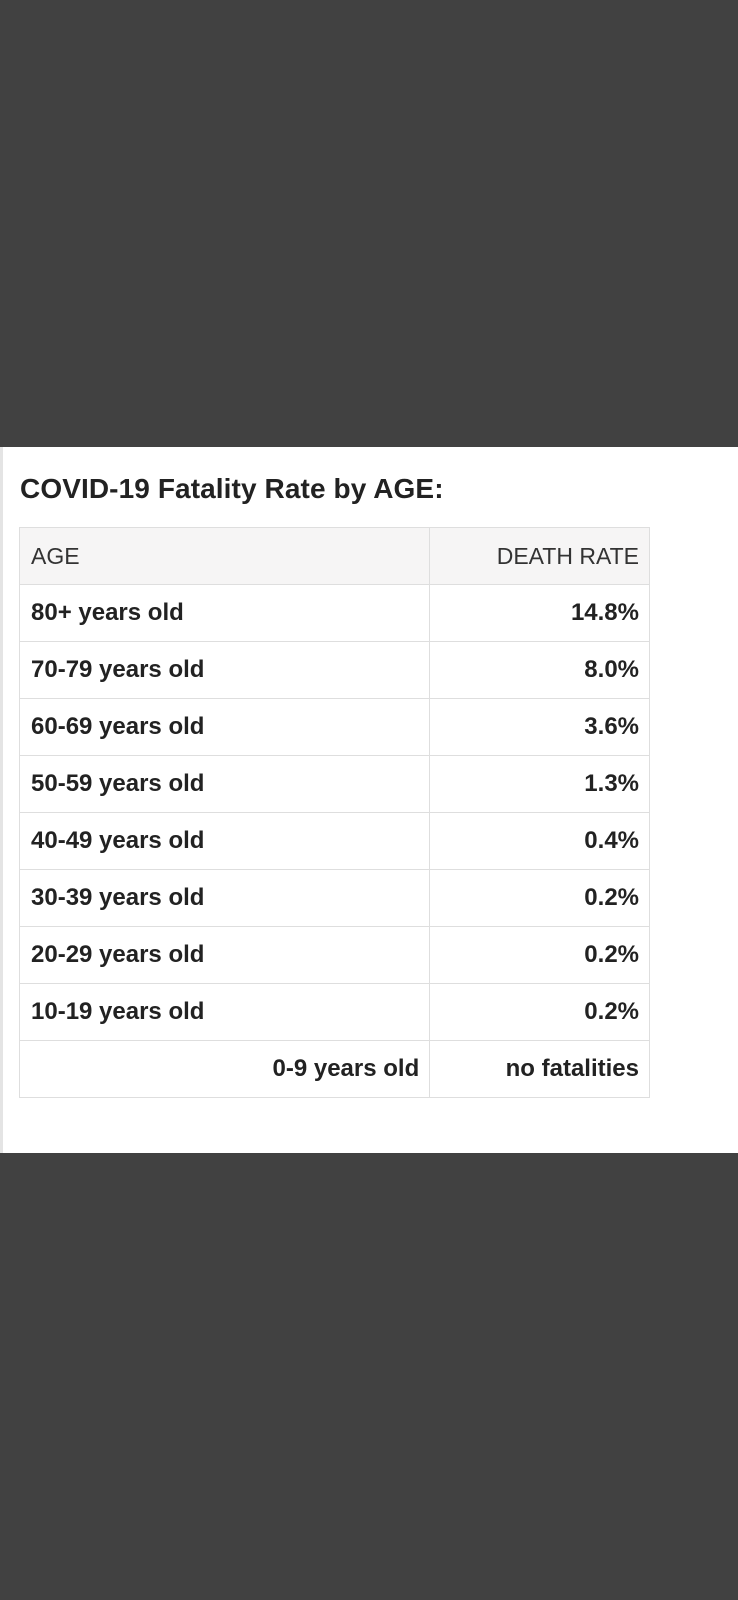 The width and height of the screenshot is (738, 1600). I want to click on age-cell: 60-69 years old, so click(224, 727).